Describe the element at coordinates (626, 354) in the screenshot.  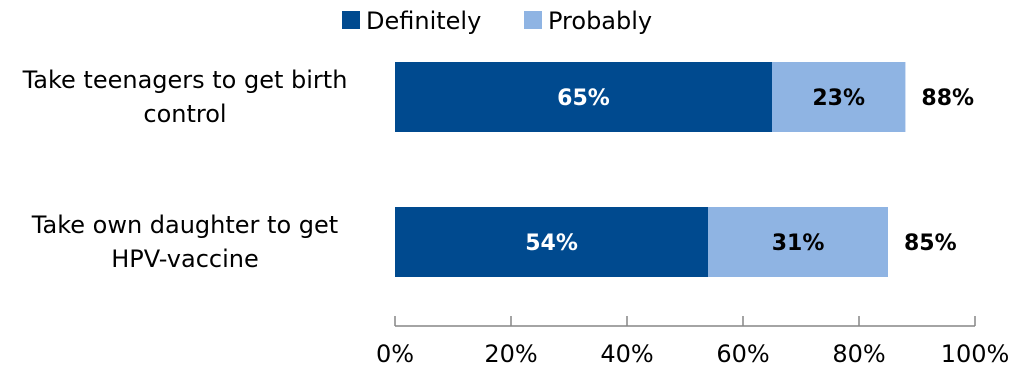
I see `x-tick-label: 40%` at that location.